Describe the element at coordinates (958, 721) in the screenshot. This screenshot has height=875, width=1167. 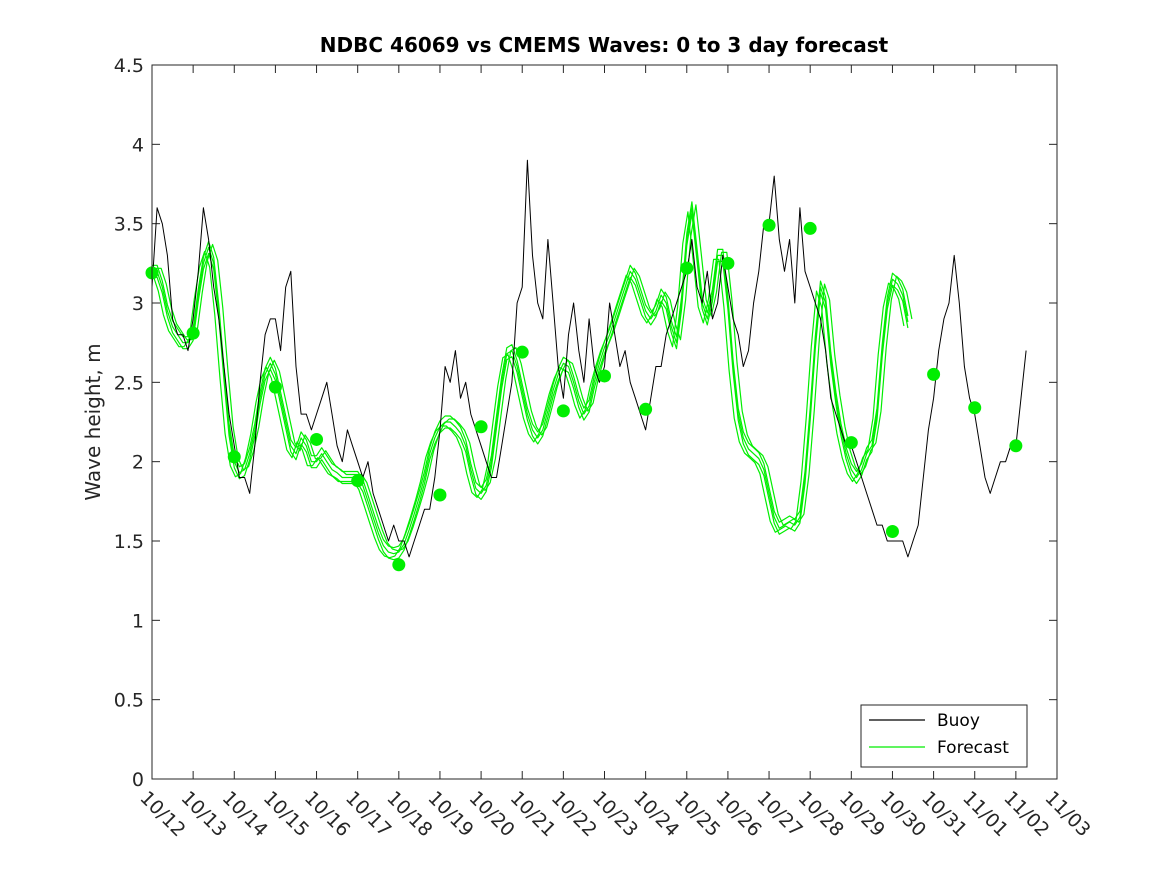
I see `legend-label-buoy: Buoy` at that location.